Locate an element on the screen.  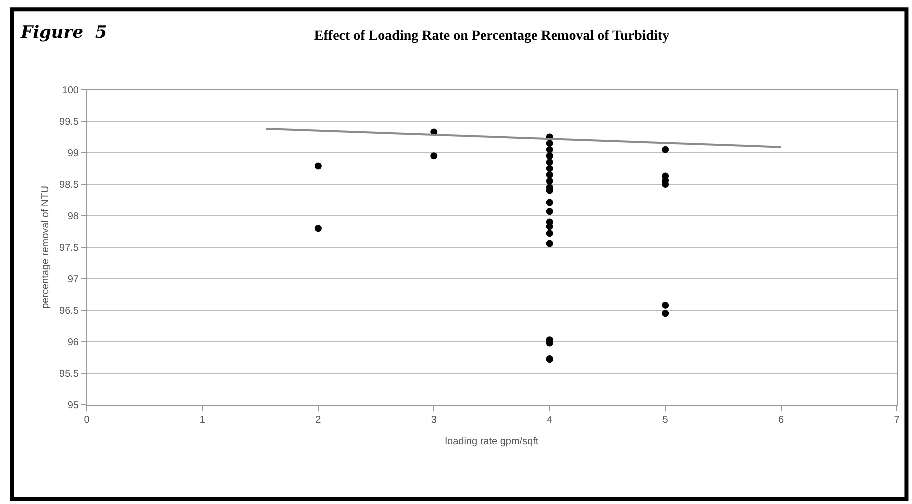
y-tick-label: 99.5 is located at coordinates (70, 122).